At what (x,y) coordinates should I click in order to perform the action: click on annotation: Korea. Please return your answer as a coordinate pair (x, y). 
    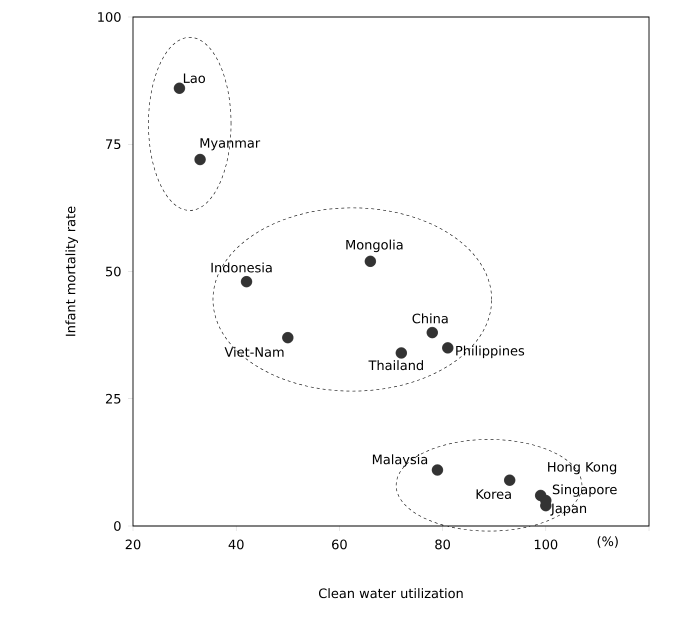
    Looking at the image, I should click on (493, 494).